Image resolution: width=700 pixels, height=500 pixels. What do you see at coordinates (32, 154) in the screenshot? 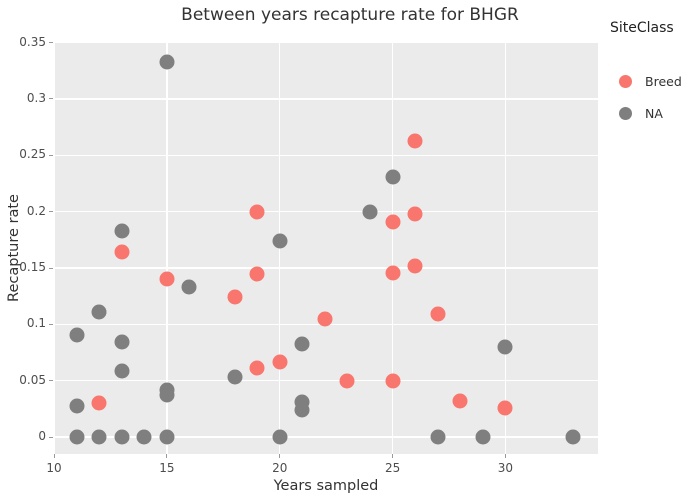
I see `y-tick-label: 0.25` at bounding box center [32, 154].